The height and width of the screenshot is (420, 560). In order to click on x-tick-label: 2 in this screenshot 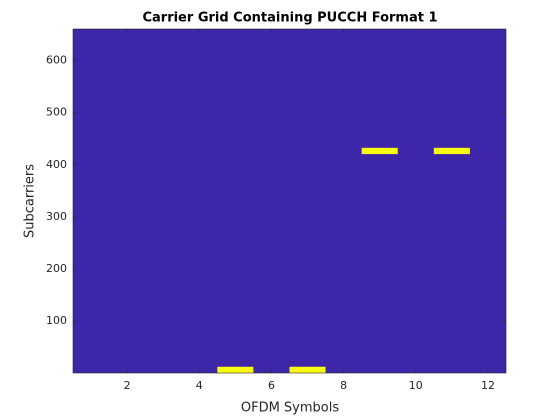, I will do `click(127, 385)`.